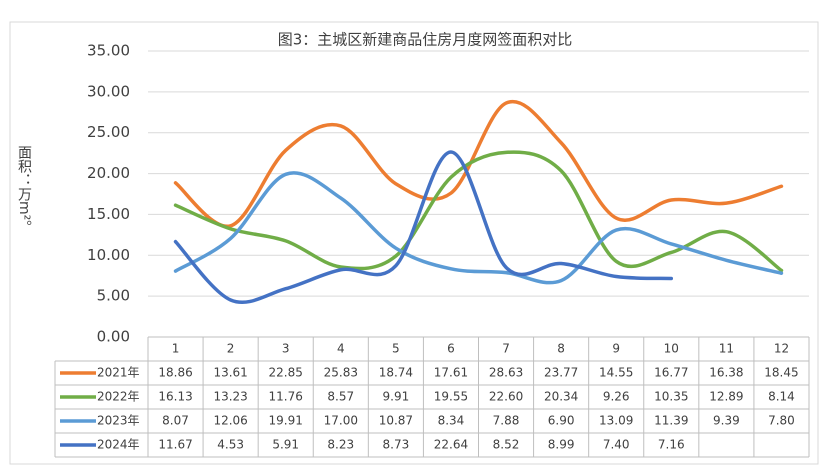 The height and width of the screenshot is (475, 829). I want to click on table-value: 14.55, so click(616, 373).